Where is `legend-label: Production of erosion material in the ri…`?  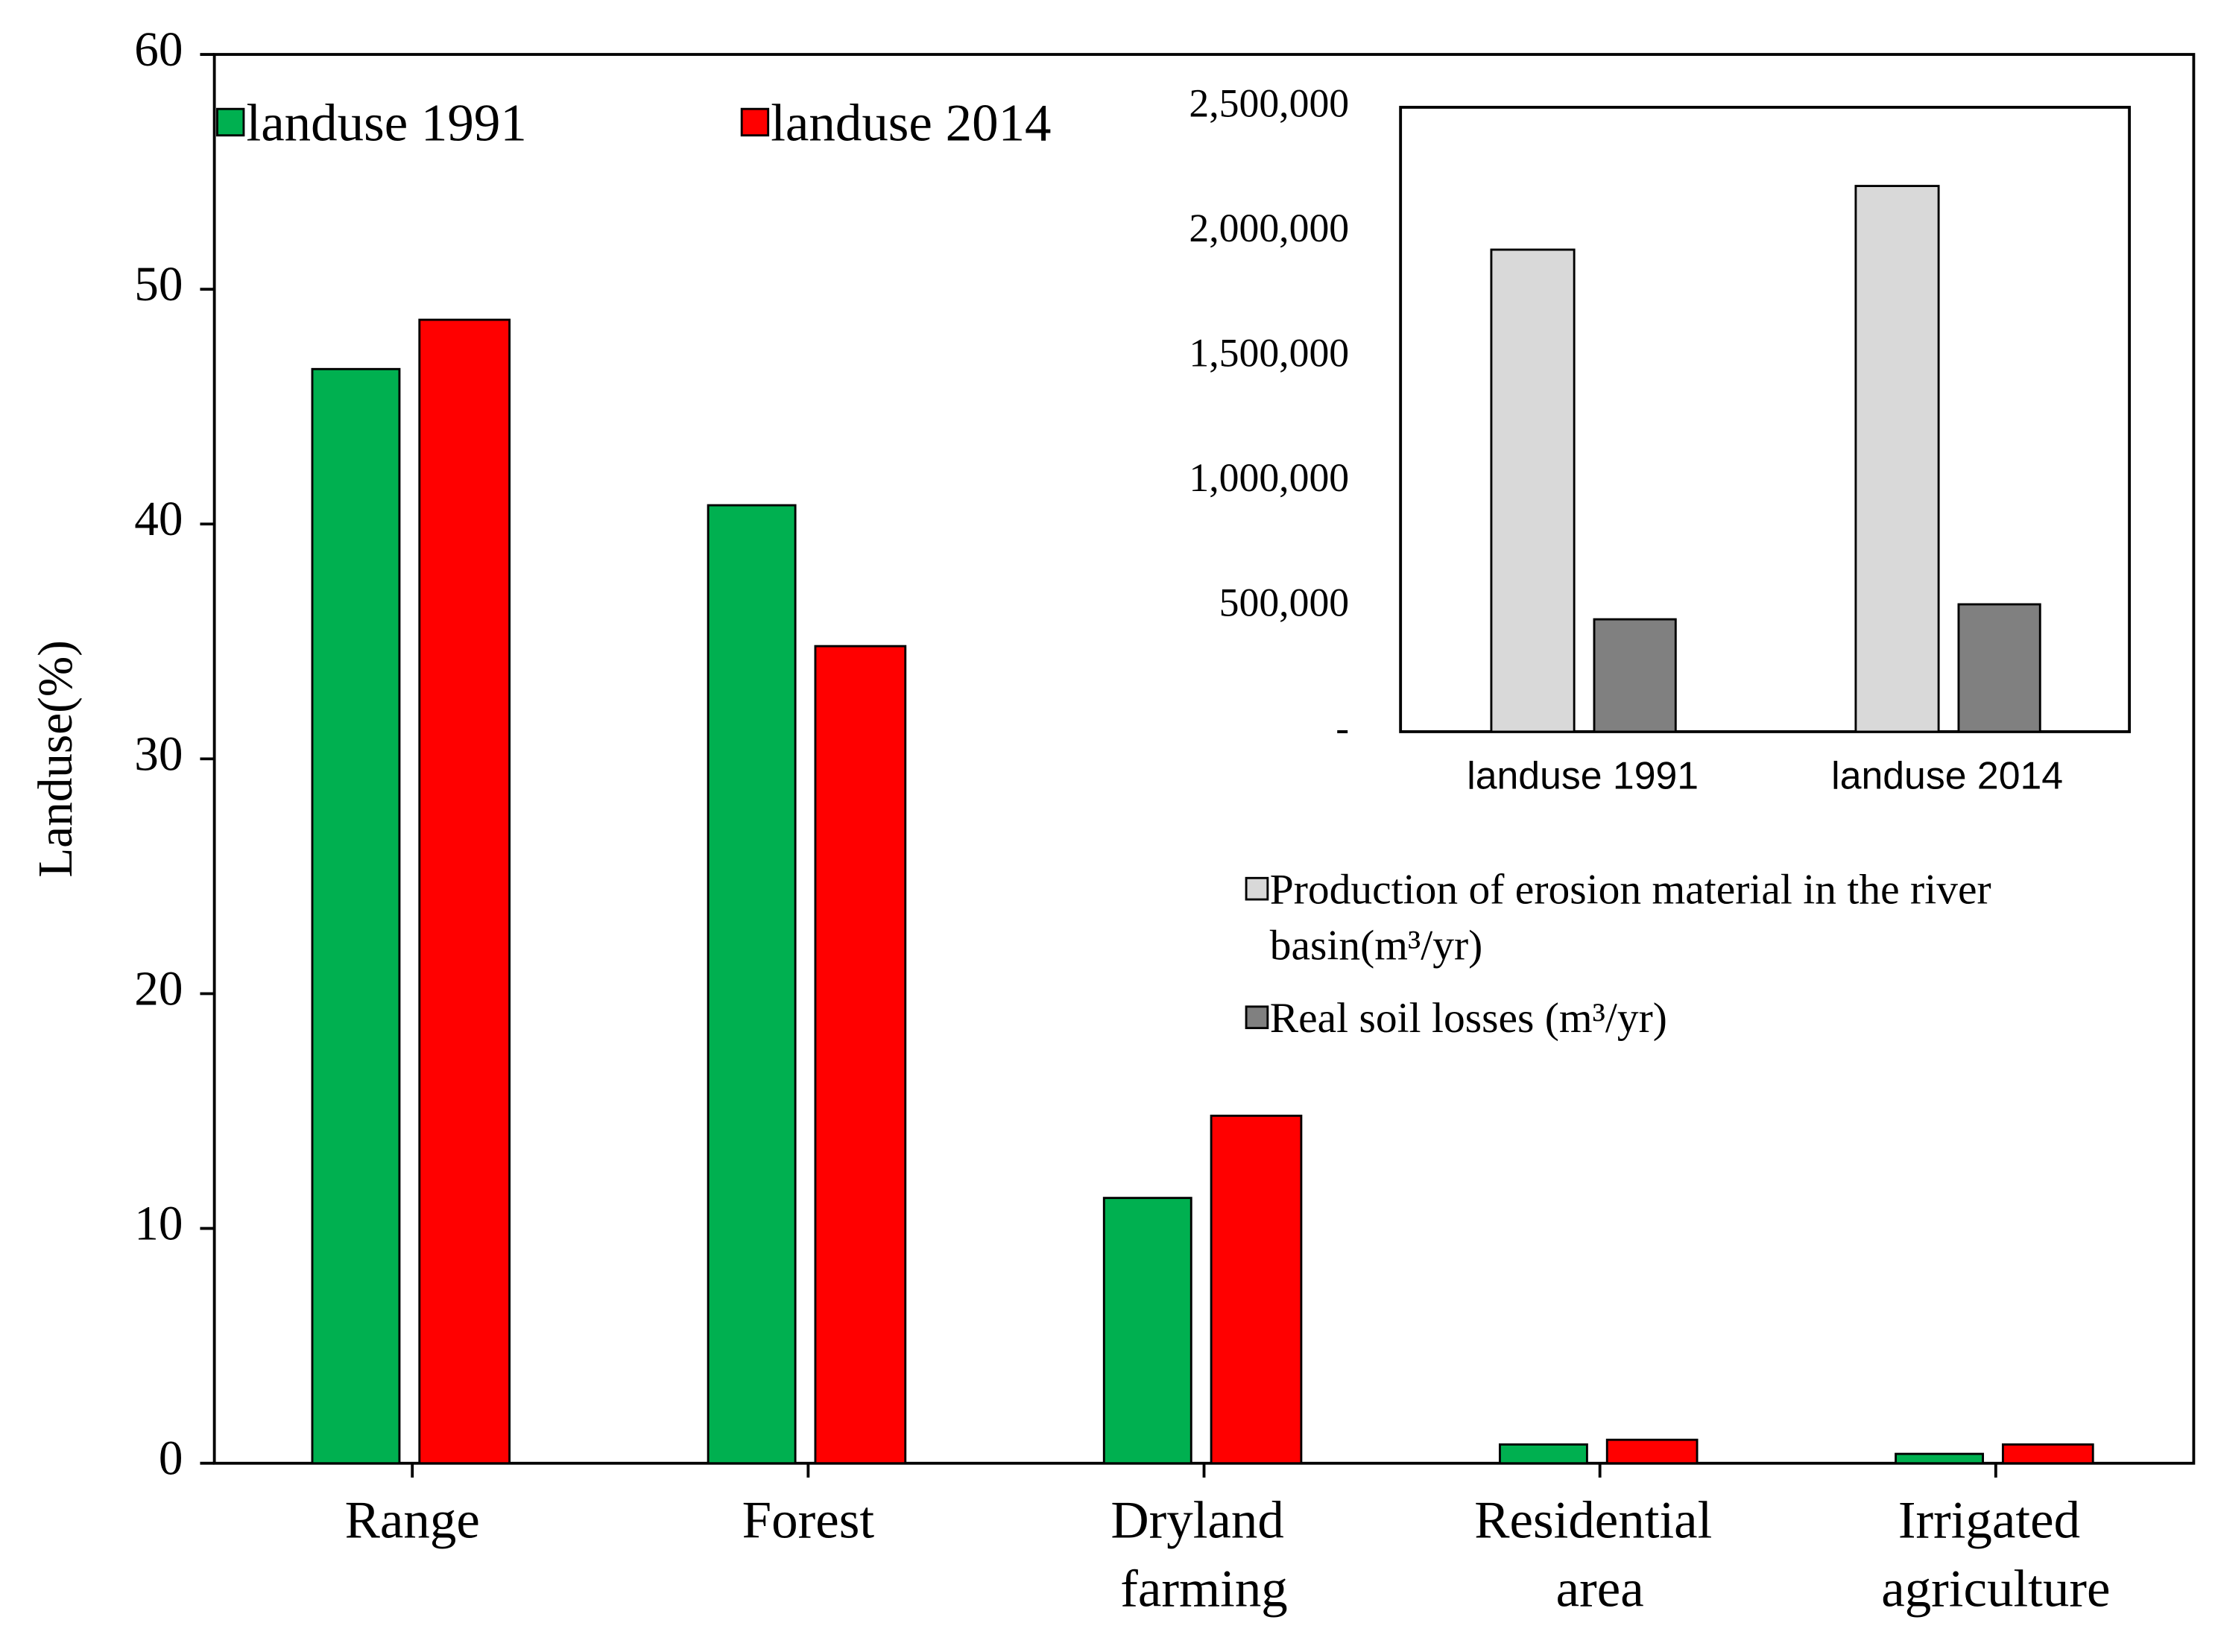 legend-label: Production of erosion material in the ri… is located at coordinates (1636, 918).